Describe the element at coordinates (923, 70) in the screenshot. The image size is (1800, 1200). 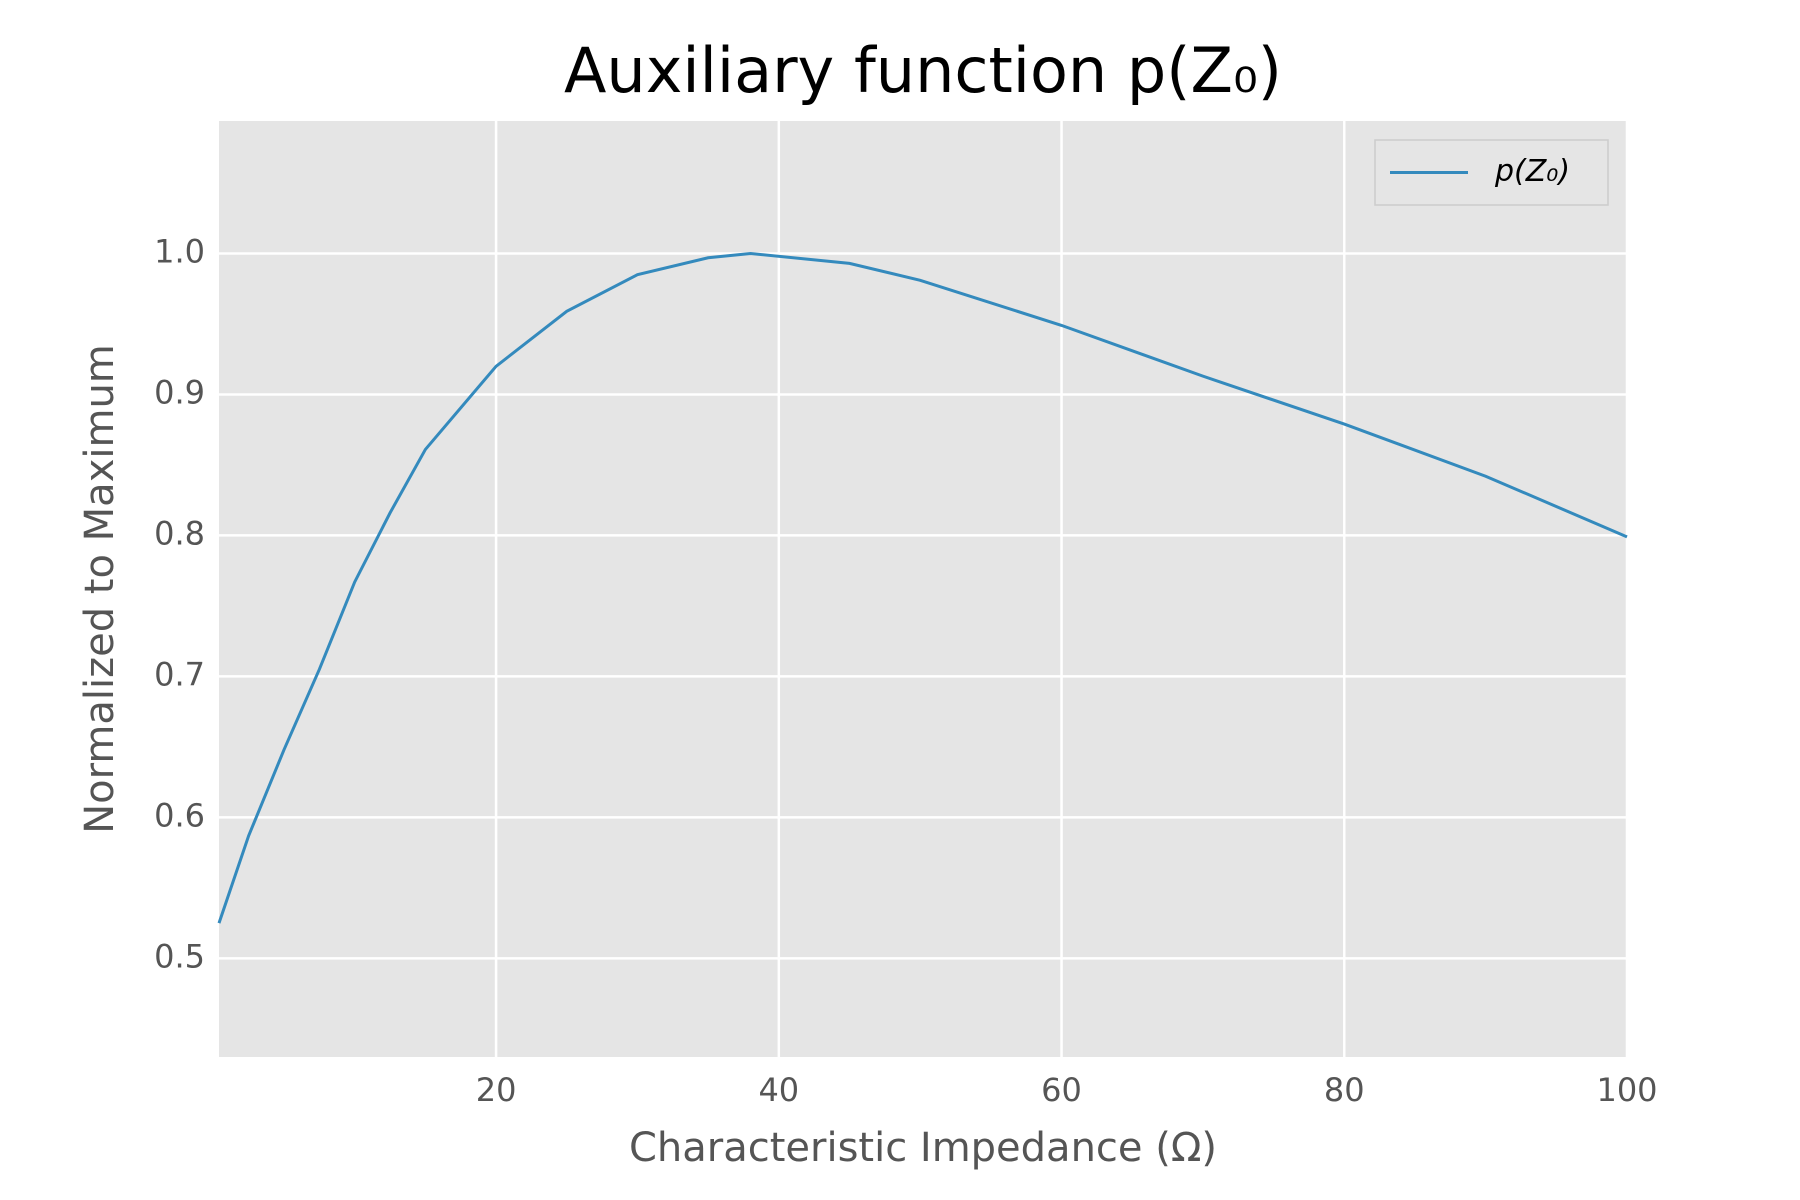
I see `chart-title: Auxiliary function p(Z₀)` at that location.